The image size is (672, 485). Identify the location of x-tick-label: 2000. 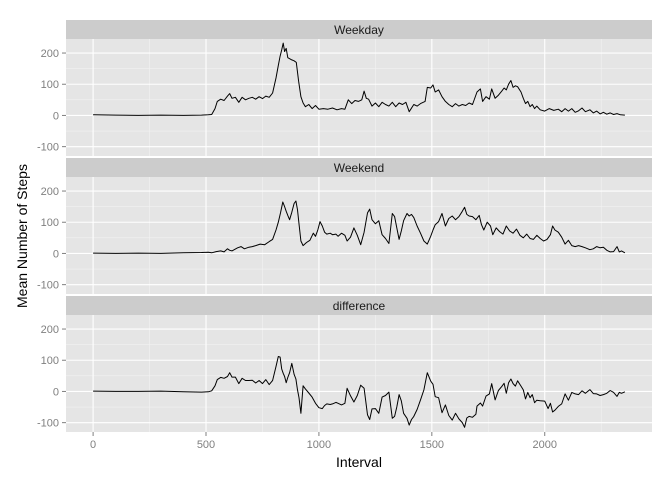
(544, 445).